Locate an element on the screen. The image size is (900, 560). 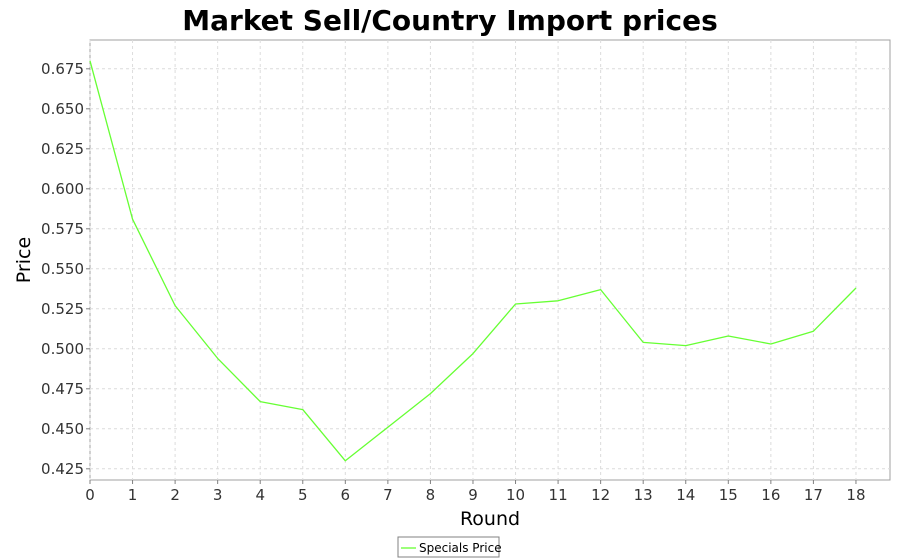
chart-title: Market Sell/Country Import prices is located at coordinates (450, 20).